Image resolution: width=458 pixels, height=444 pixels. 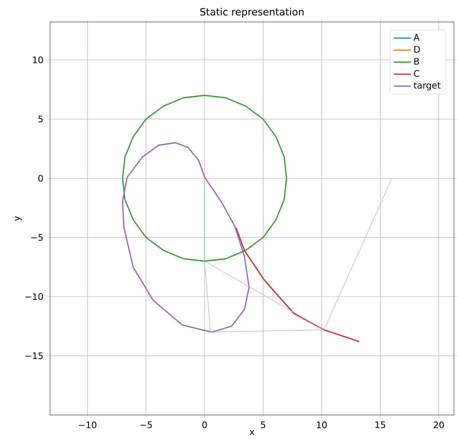 I want to click on y-tick-label: 10, so click(x=38, y=60).